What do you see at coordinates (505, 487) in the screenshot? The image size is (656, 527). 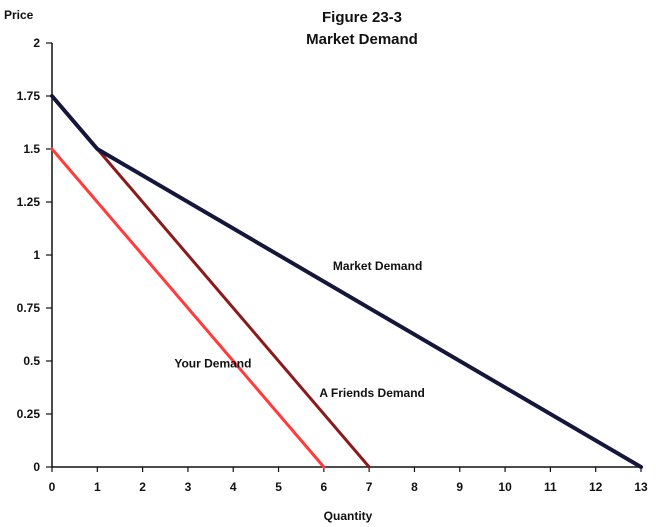 I see `x-tick-label: 10` at bounding box center [505, 487].